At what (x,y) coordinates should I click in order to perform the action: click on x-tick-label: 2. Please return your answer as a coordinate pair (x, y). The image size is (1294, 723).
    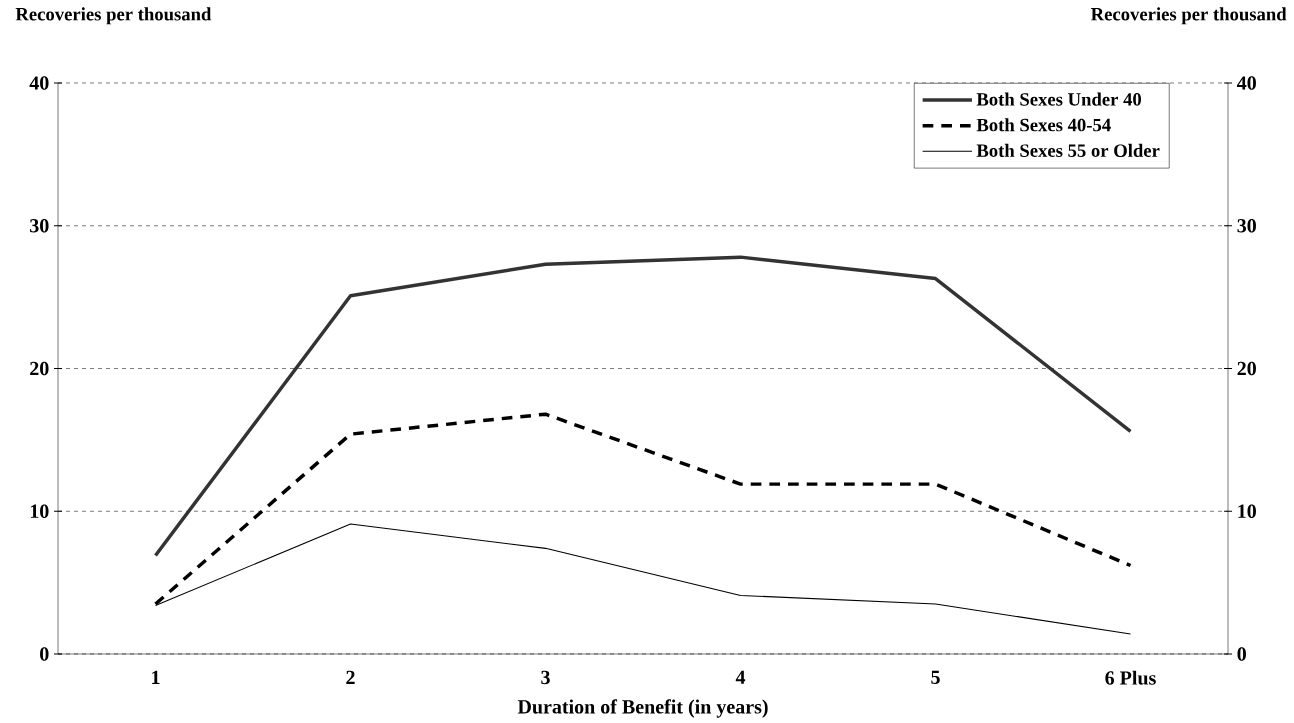
    Looking at the image, I should click on (350, 677).